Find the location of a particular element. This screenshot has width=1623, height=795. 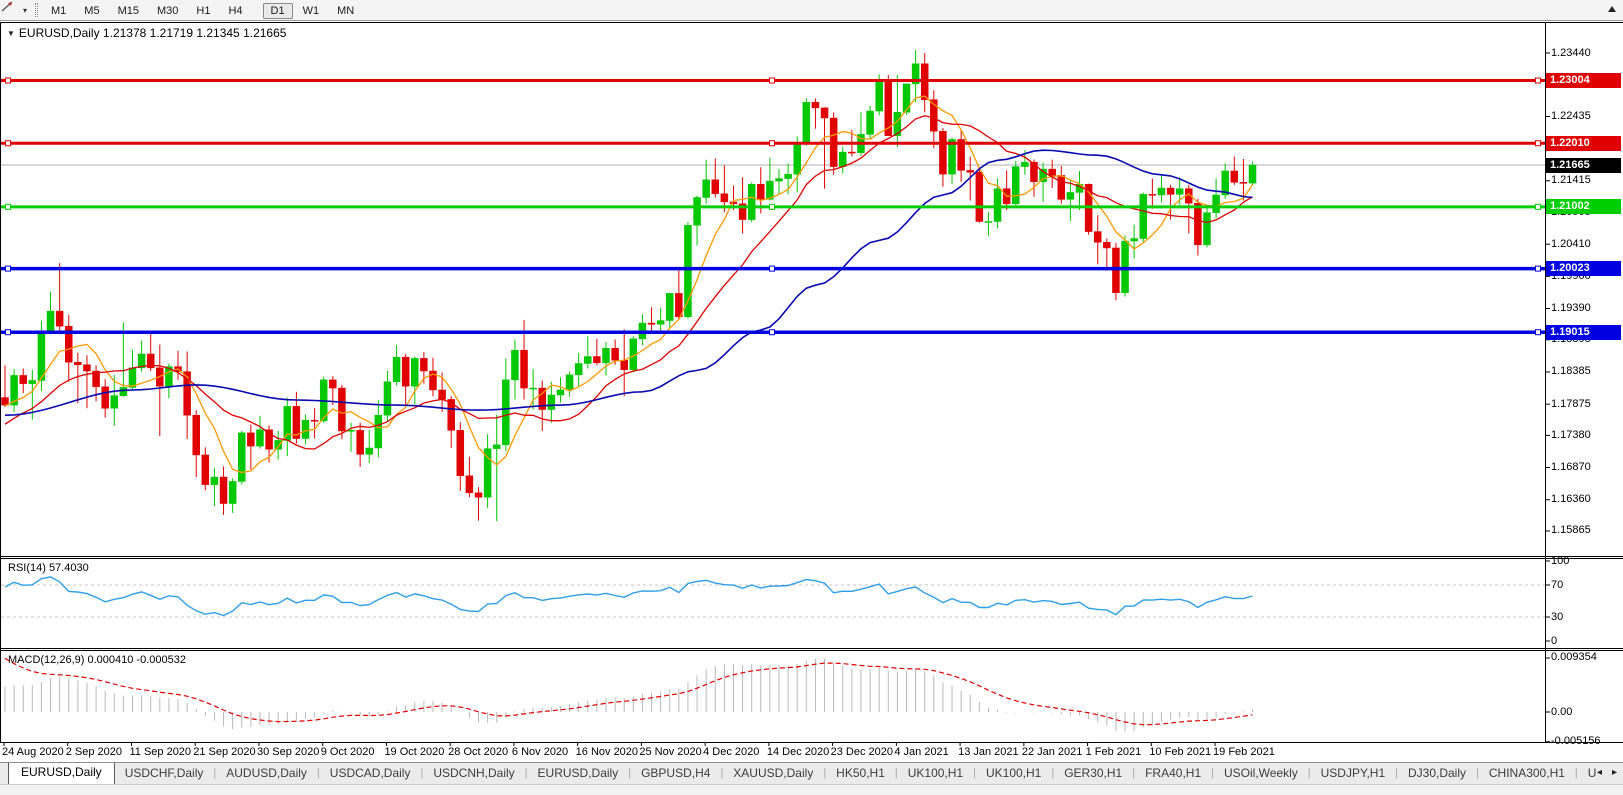

scroll-tabs-left-icon: ◂ is located at coordinates (1599, 772).